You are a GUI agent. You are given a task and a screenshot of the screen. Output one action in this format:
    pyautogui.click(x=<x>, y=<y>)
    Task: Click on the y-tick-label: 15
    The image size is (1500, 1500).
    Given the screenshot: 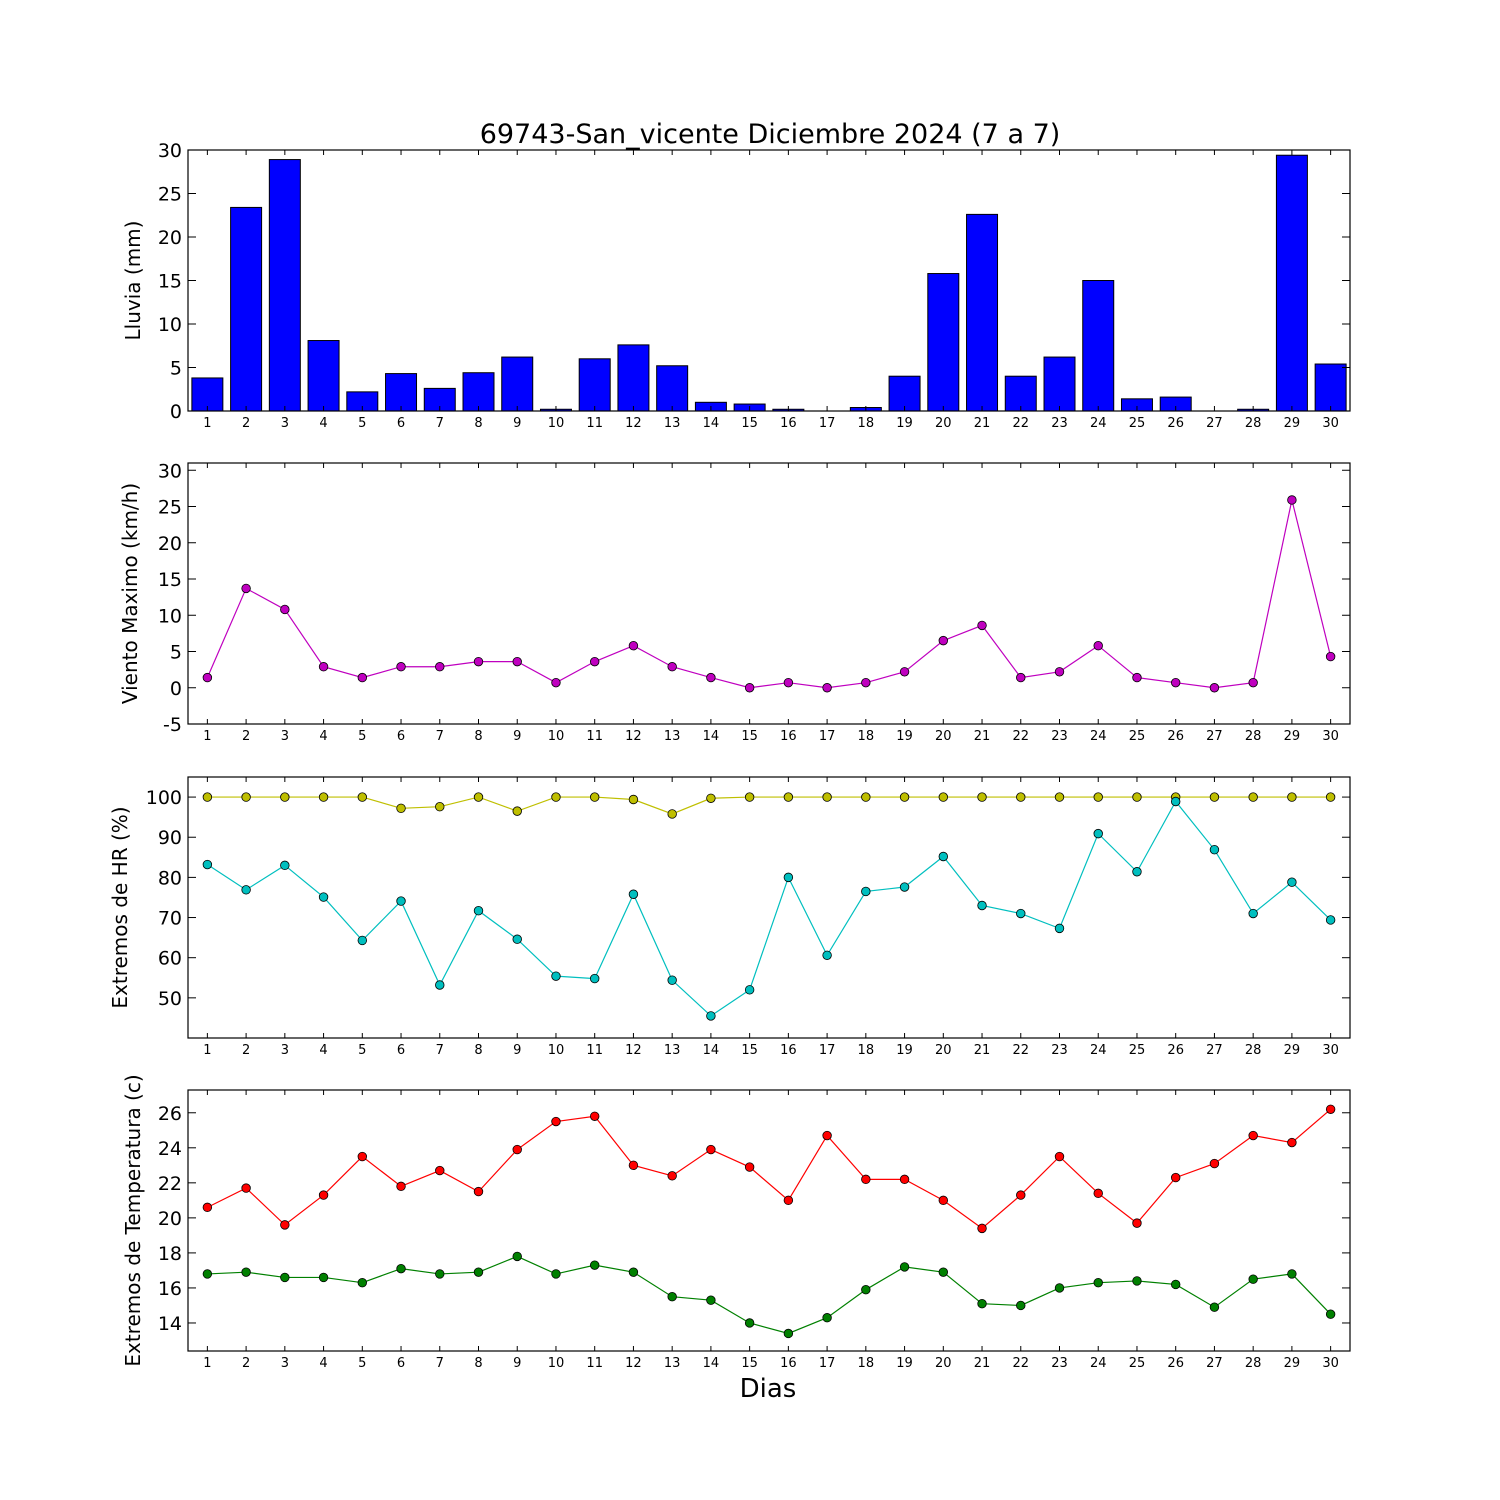 What is the action you would take?
    pyautogui.click(x=170, y=580)
    